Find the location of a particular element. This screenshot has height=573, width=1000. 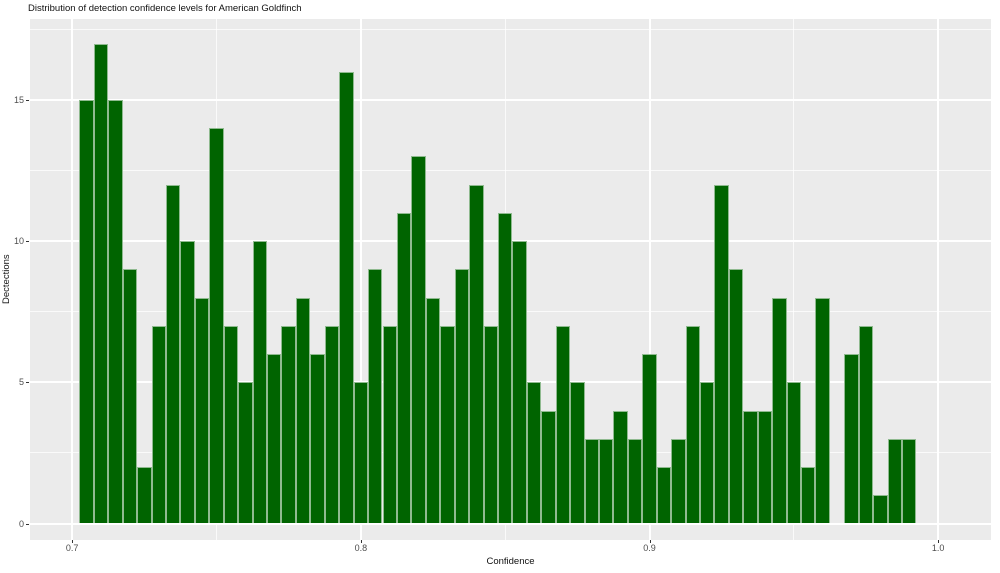

y-tick-label: 15 is located at coordinates (18, 99).